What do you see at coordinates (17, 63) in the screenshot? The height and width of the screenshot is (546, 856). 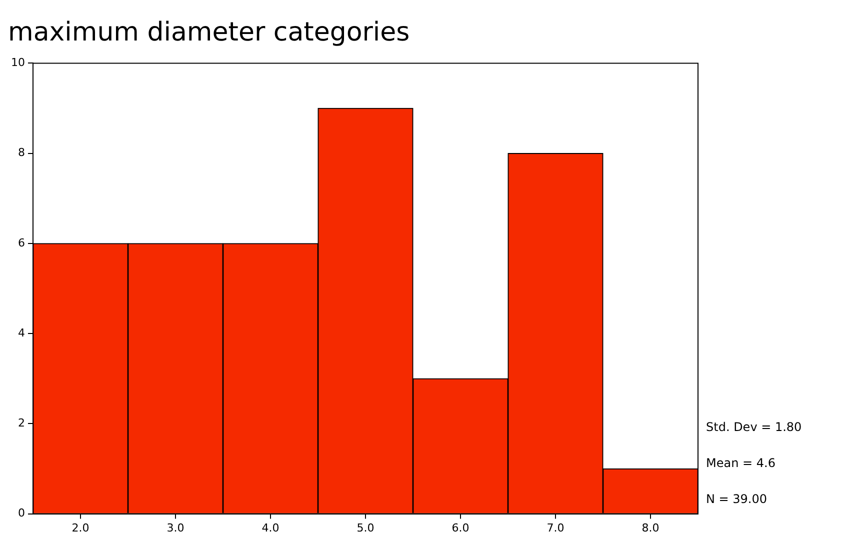 I see `y-tick-label: 10` at bounding box center [17, 63].